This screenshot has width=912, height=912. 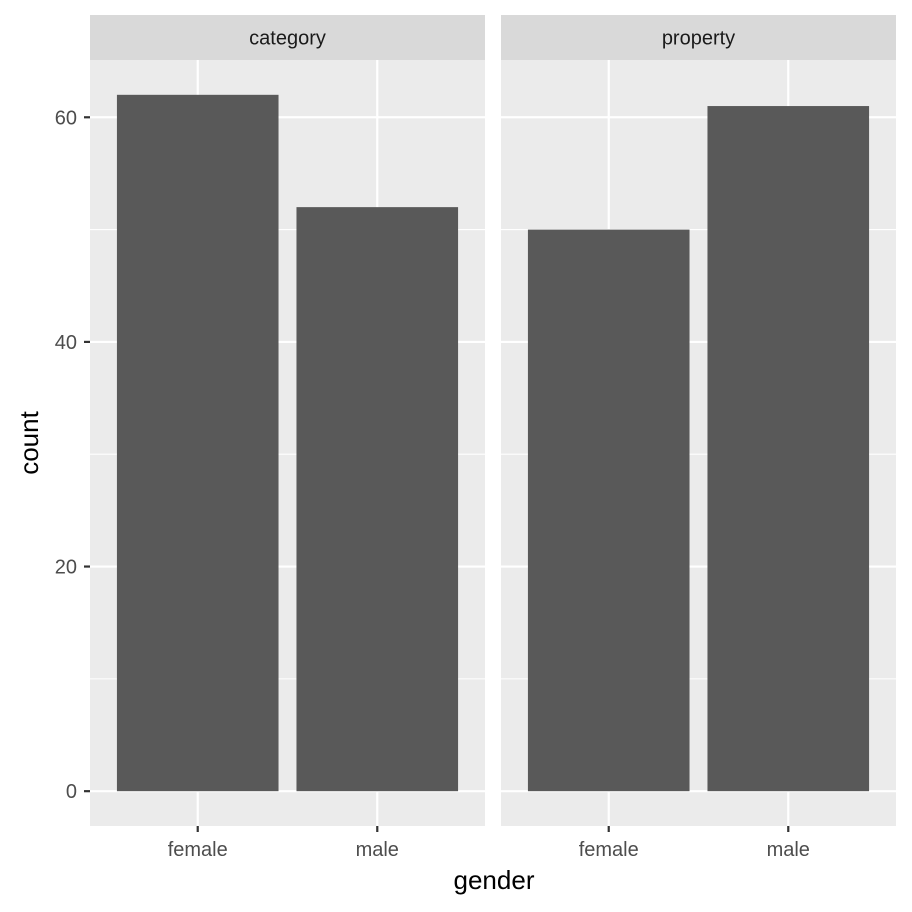 I want to click on y-tick-label: 40, so click(x=66, y=343).